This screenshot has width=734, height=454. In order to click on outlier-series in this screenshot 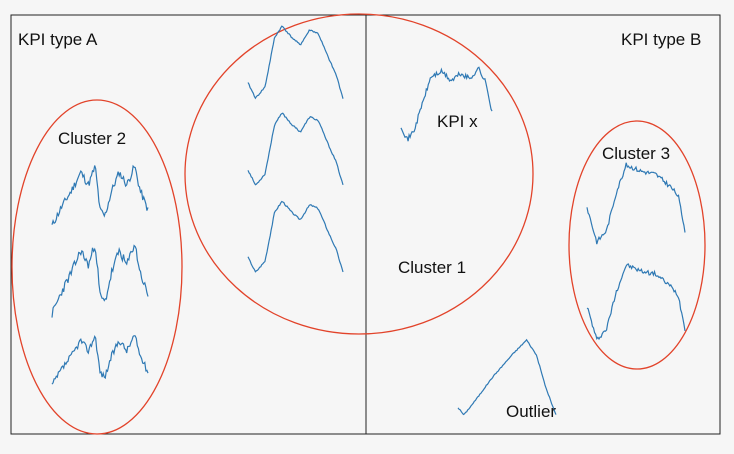, I will do `click(507, 377)`.